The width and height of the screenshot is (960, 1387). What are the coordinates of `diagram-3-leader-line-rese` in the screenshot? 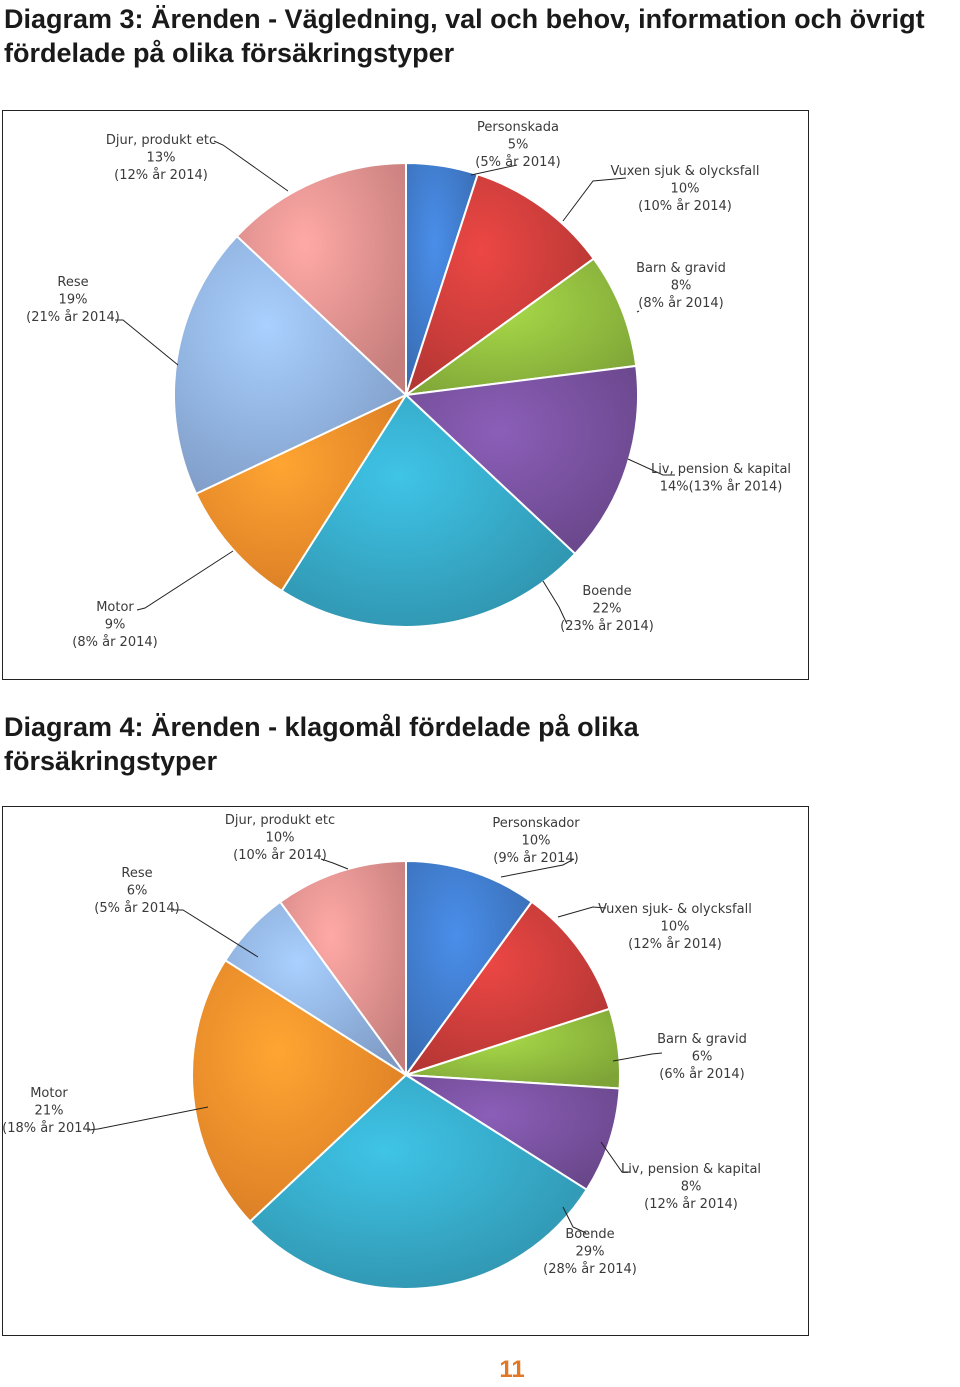 It's located at (147, 342).